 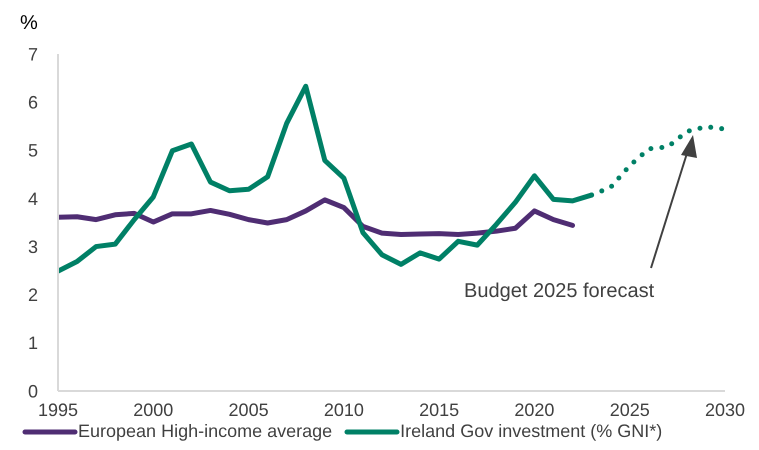 What do you see at coordinates (630, 410) in the screenshot?
I see `x-tick-label: 2025` at bounding box center [630, 410].